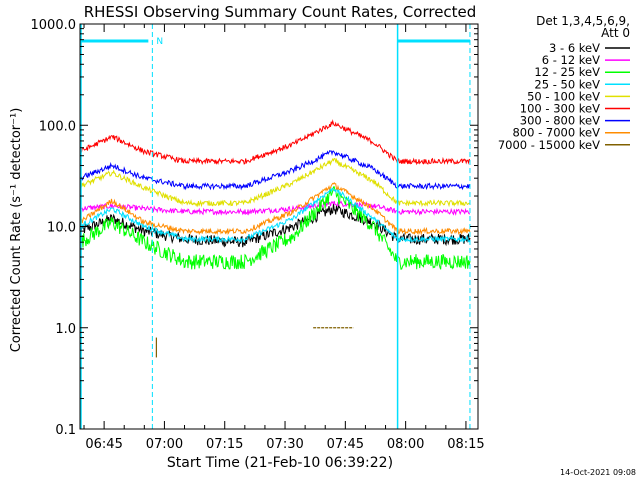 This screenshot has width=640, height=480. Describe the element at coordinates (164, 444) in the screenshot. I see `x-tick-label-1: 07:00` at that location.